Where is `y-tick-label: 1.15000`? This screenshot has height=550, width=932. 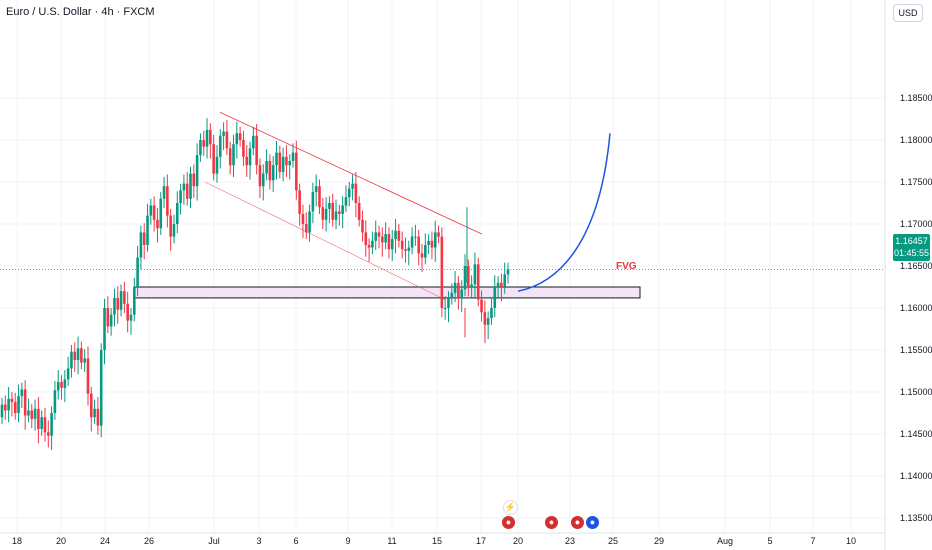
y-tick-label: 1.15000 is located at coordinates (916, 392).